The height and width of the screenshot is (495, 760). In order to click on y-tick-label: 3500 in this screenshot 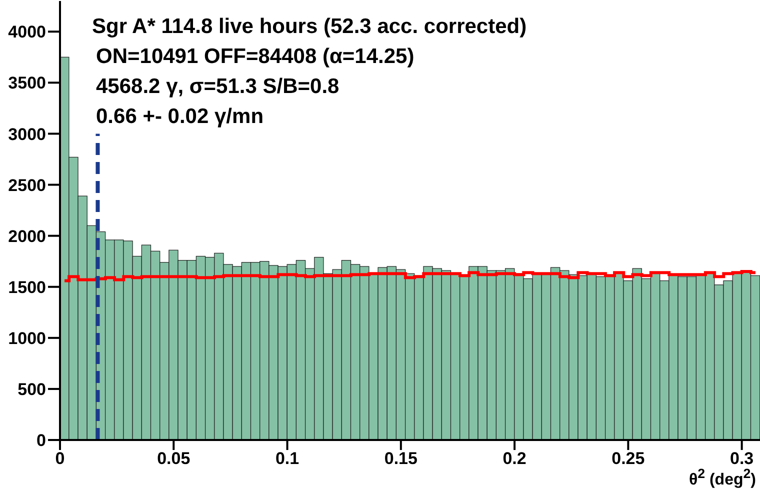, I will do `click(27, 83)`.